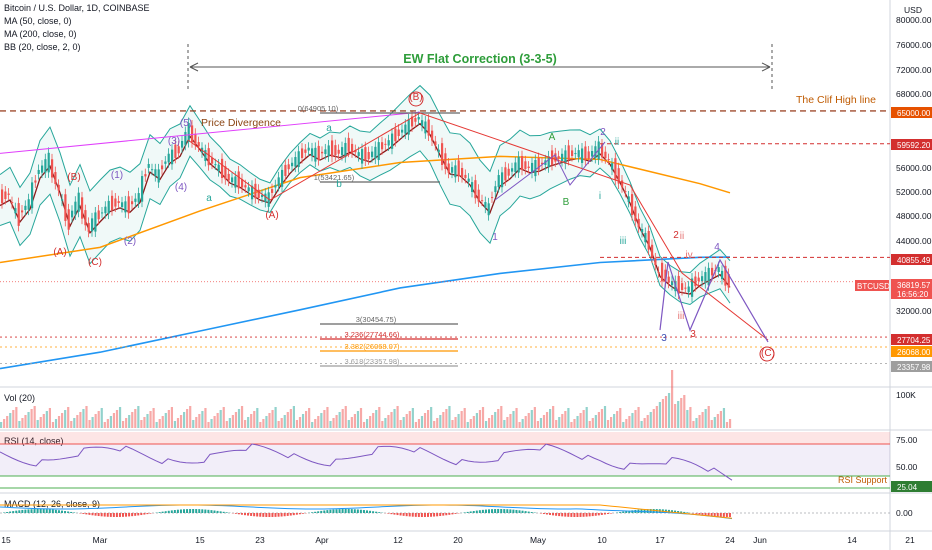  I want to click on divergence-line, so click(210, 132).